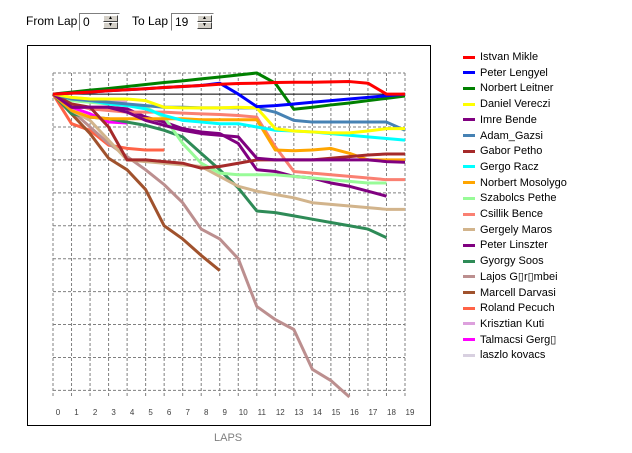 This screenshot has height=453, width=632. I want to click on legend-item: Imre Bende, so click(500, 120).